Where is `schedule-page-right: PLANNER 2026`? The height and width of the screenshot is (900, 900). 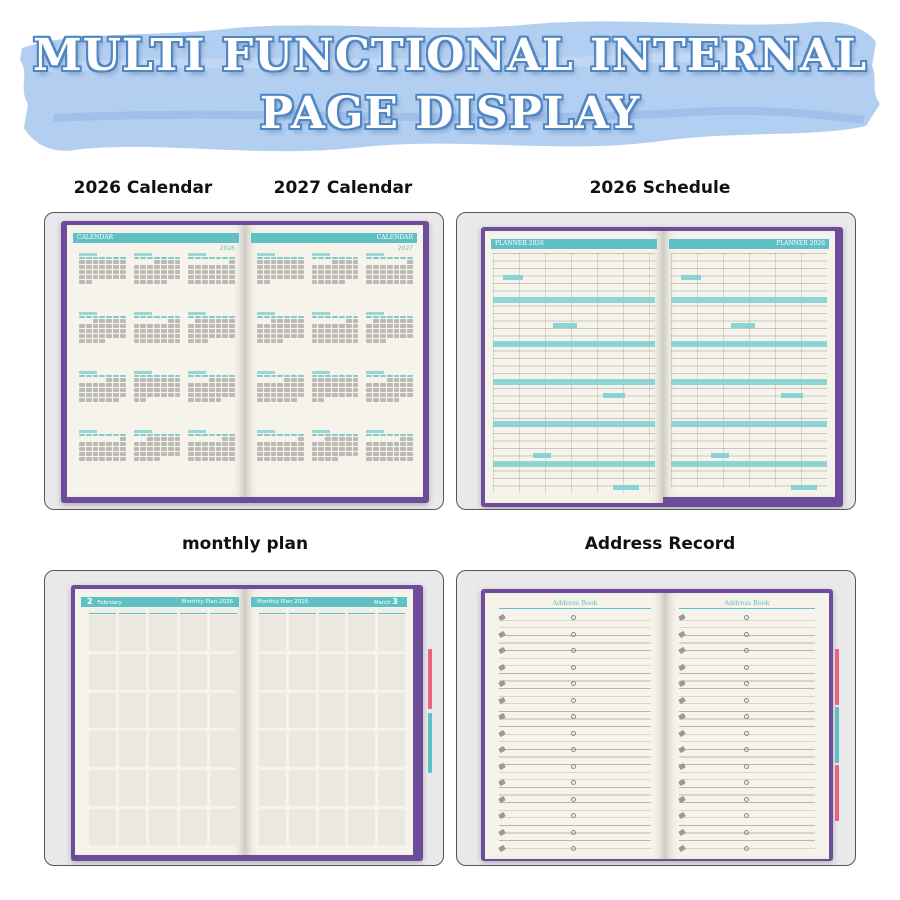
schedule-page-right: PLANNER 2026 is located at coordinates (749, 364).